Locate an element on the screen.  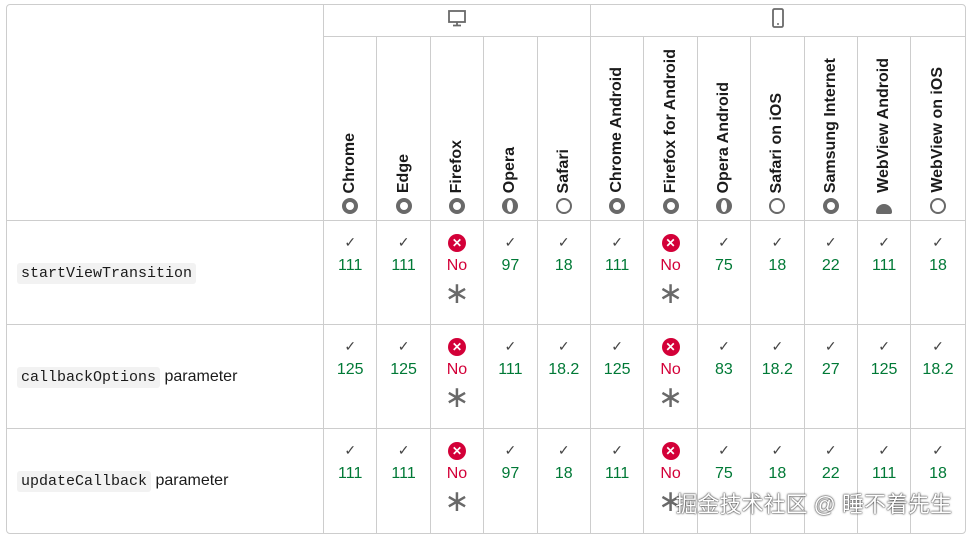
browser-name: Edge is located at coordinates (403, 173).